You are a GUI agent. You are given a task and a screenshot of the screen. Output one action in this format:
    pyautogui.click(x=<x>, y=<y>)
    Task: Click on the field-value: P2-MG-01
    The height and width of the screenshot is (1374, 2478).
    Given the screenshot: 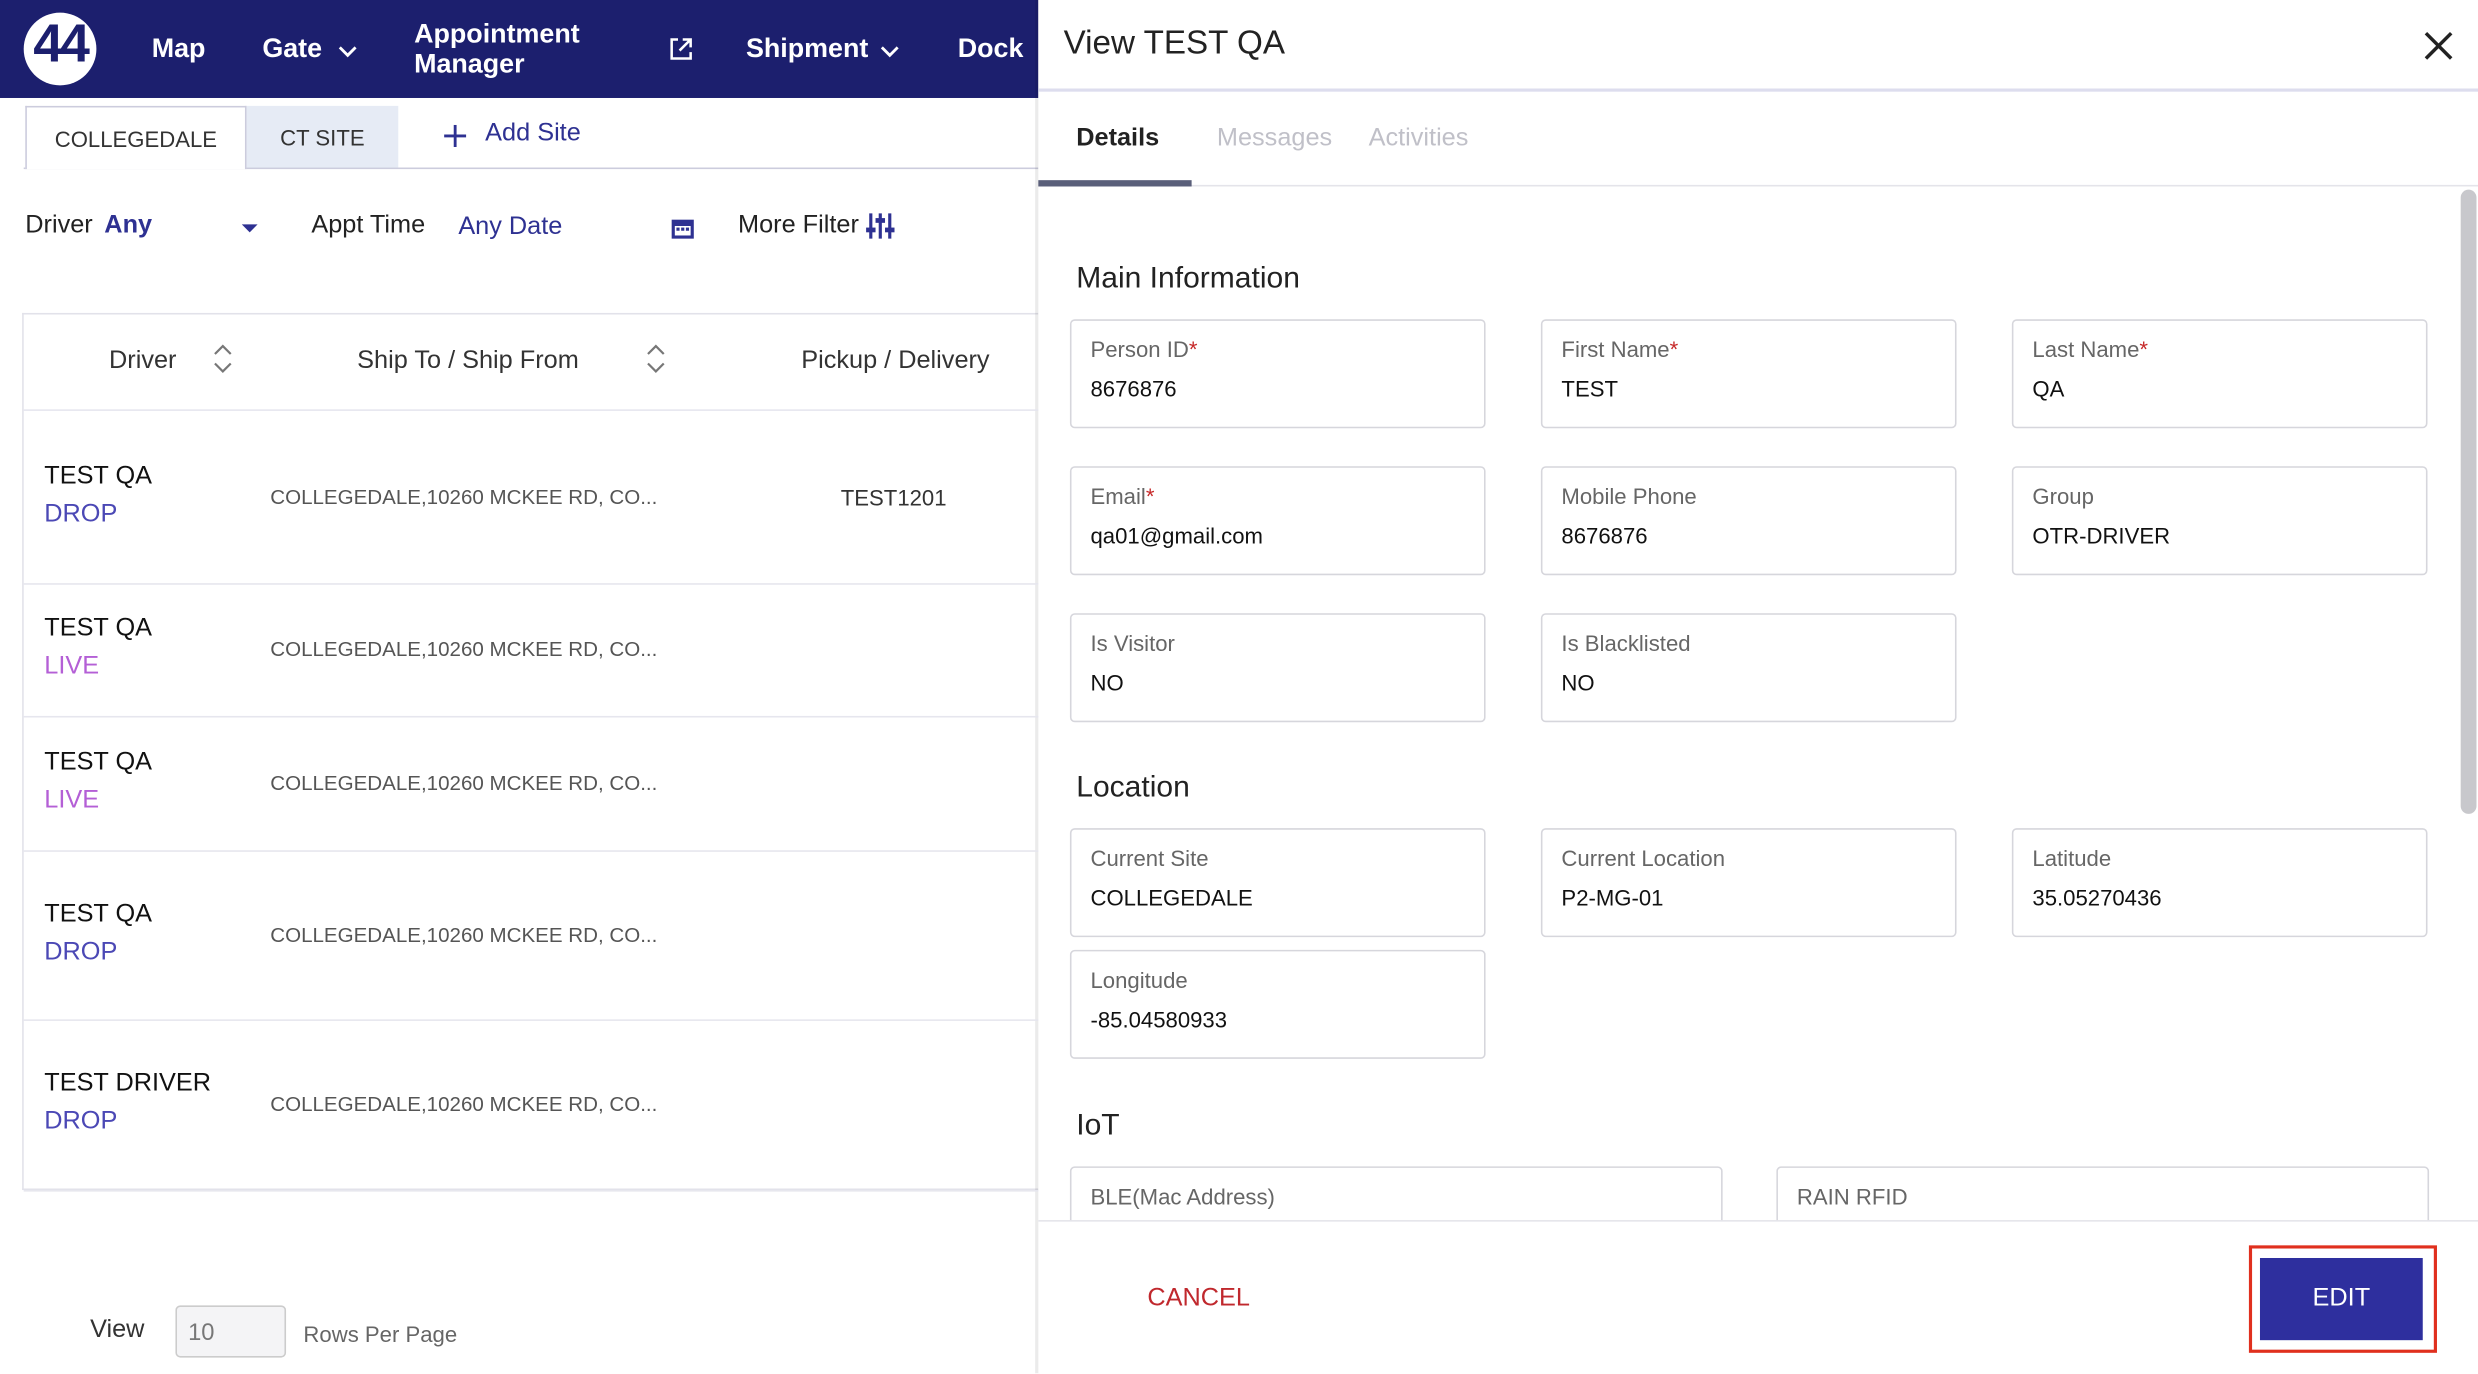 What is the action you would take?
    pyautogui.click(x=1612, y=898)
    